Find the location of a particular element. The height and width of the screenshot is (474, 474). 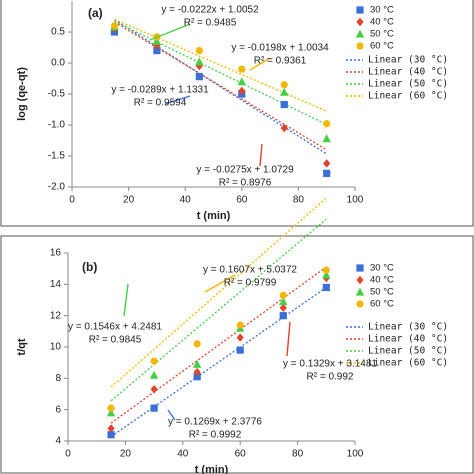

y-tick-label: -2.0 is located at coordinates (57, 187).